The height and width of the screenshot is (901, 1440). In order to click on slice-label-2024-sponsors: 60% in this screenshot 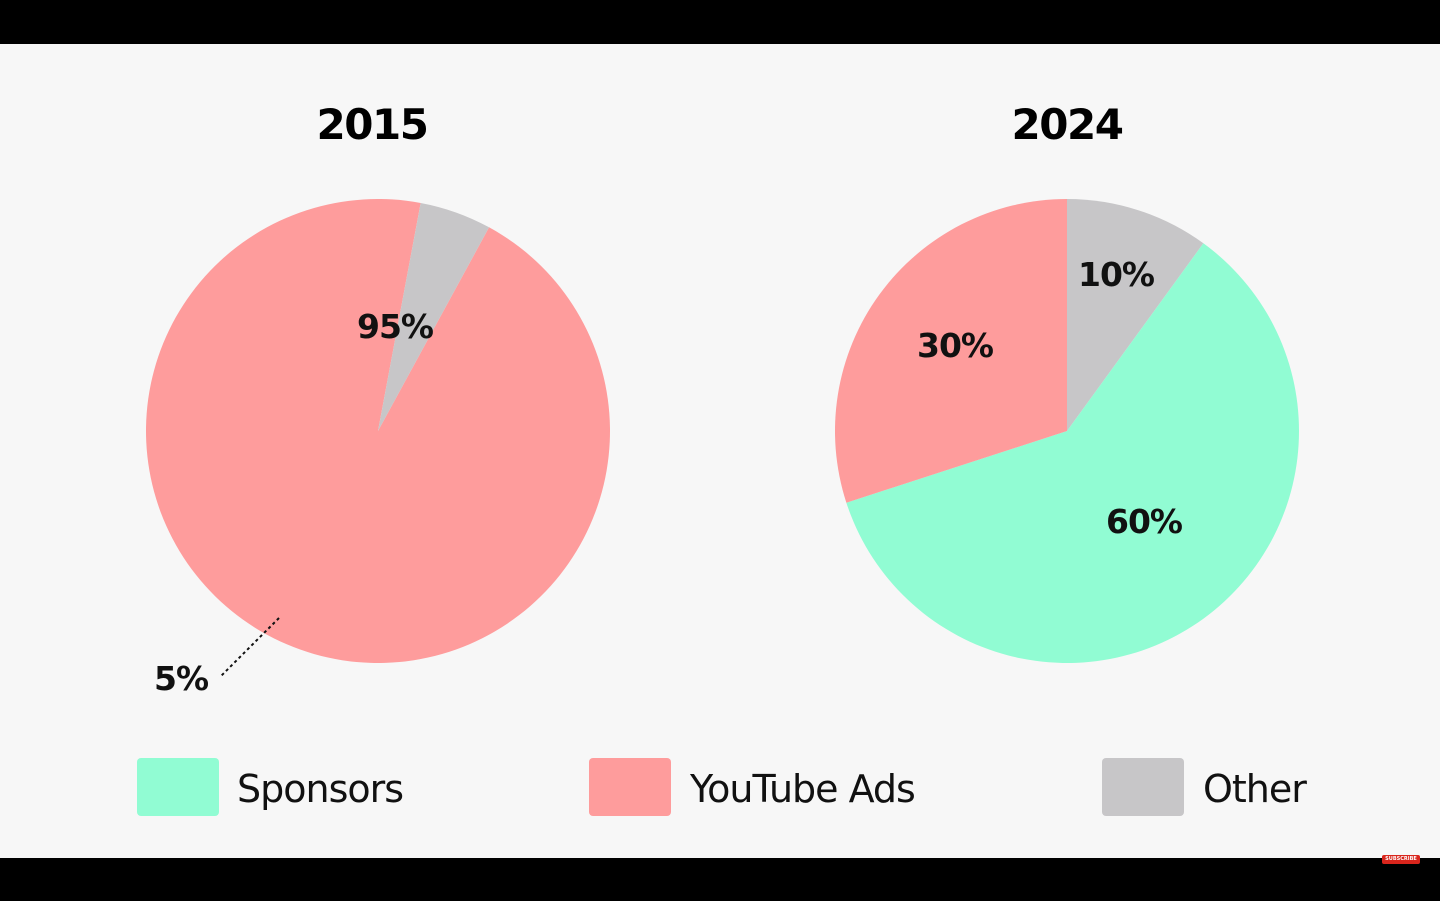, I will do `click(1144, 521)`.